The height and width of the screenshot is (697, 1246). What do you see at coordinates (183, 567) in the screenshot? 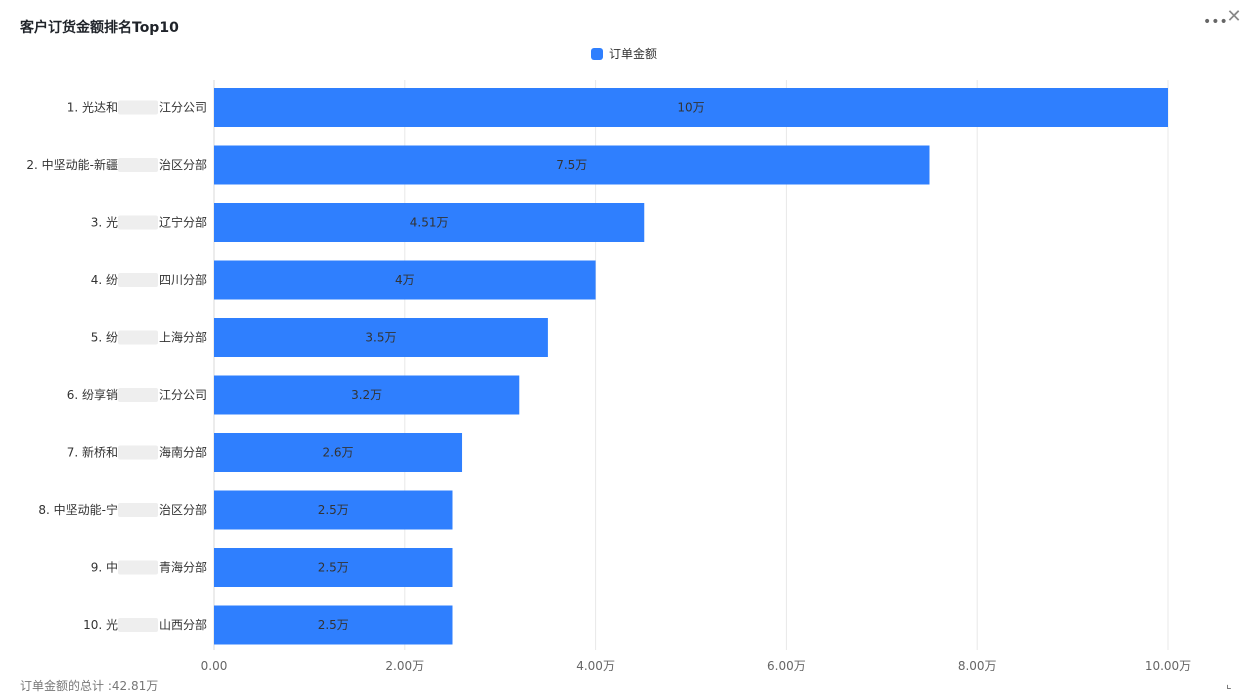
I see `y-tick-label-suffix: 青海分部` at bounding box center [183, 567].